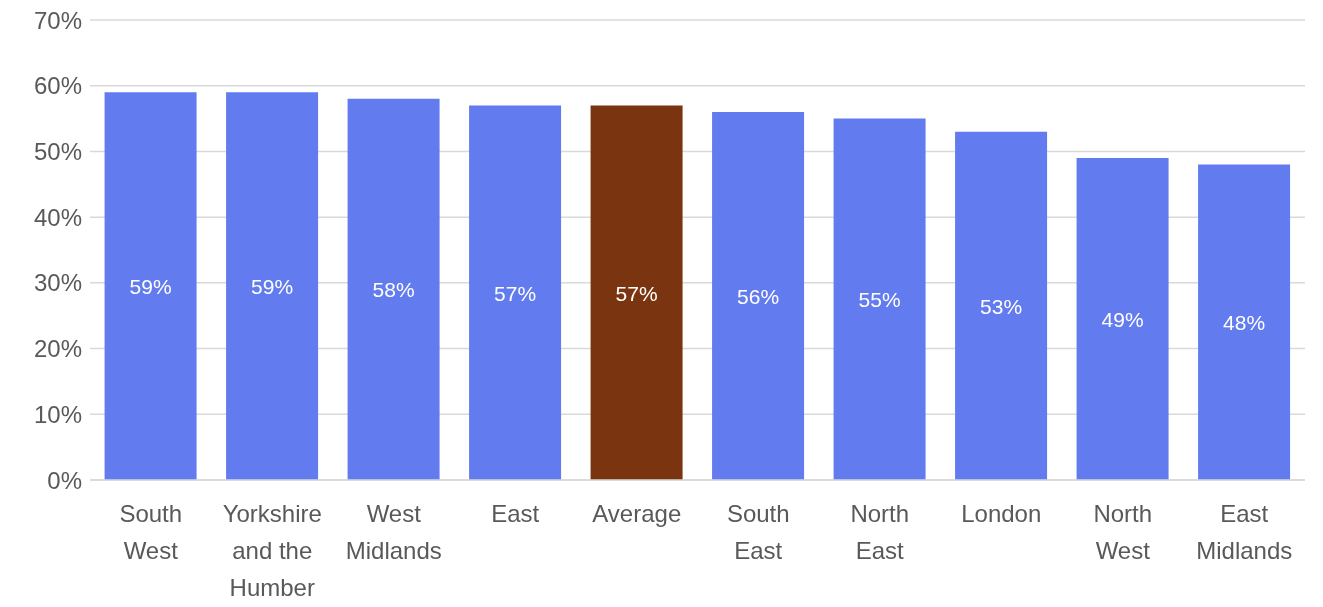 This screenshot has height=607, width=1323. Describe the element at coordinates (515, 513) in the screenshot. I see `x-tick-label: East` at that location.